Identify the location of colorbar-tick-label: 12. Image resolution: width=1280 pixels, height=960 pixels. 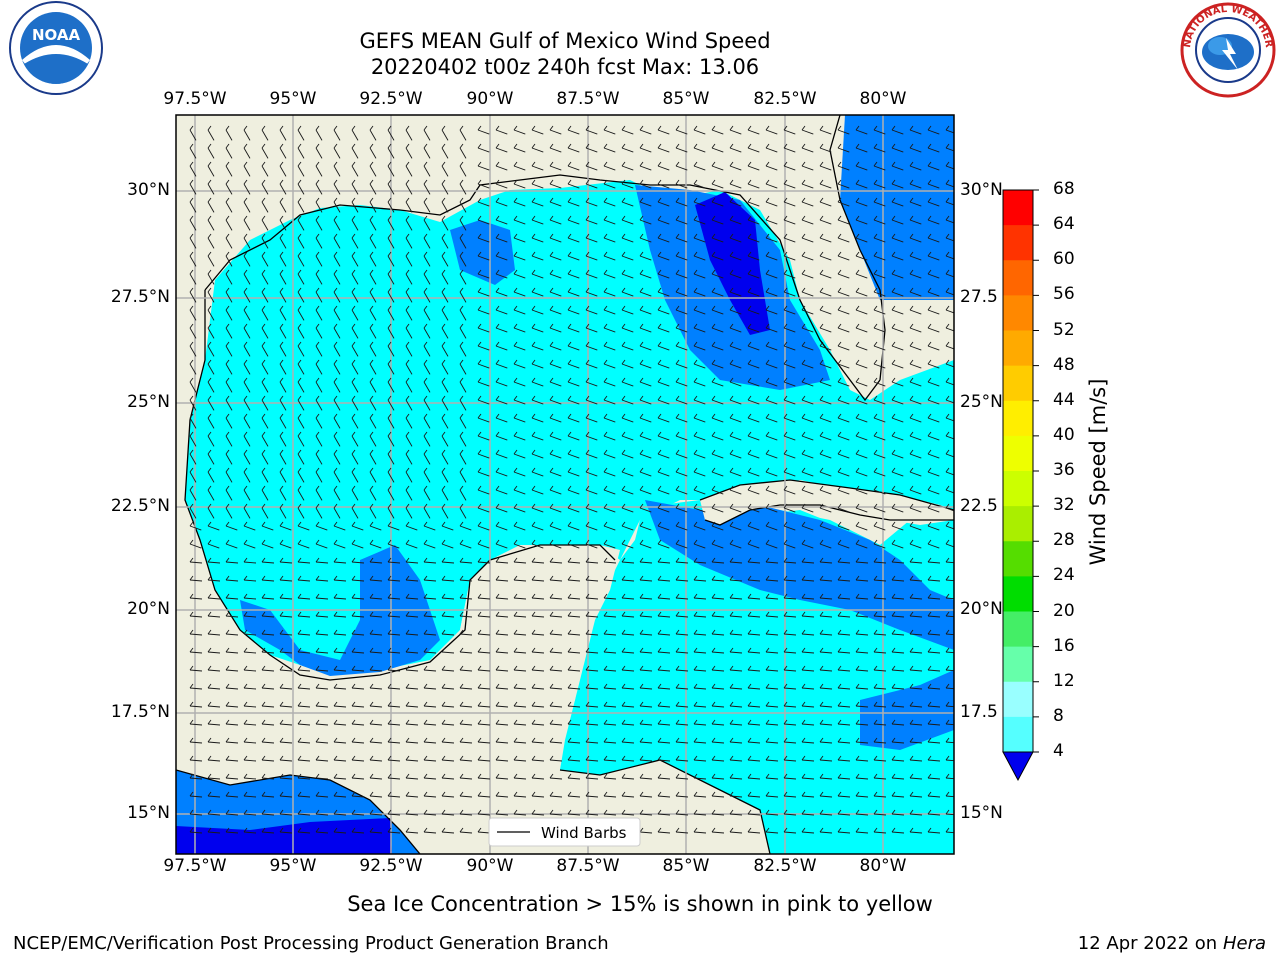
(1064, 680).